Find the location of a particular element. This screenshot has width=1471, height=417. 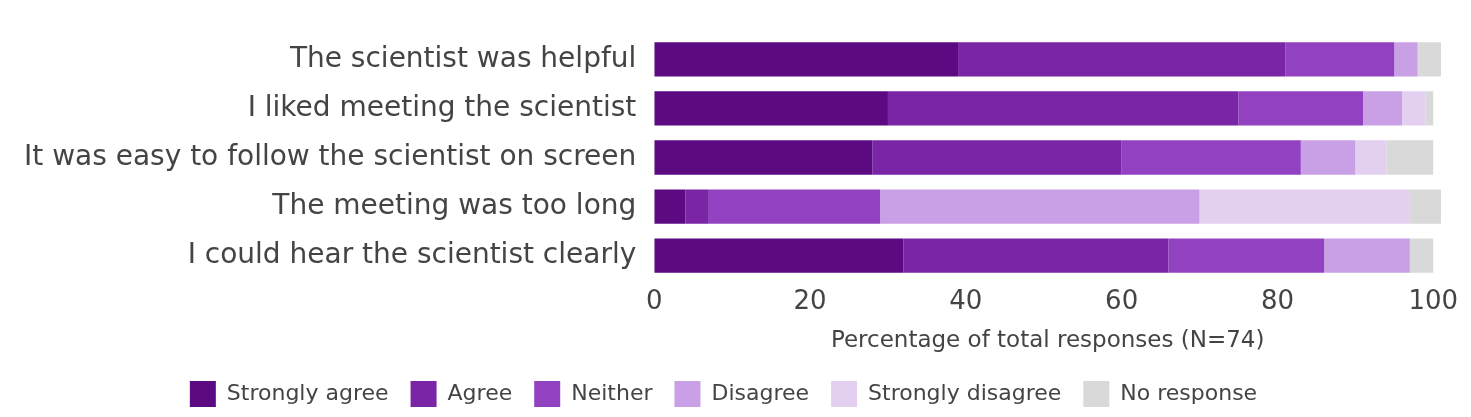

legend-label: Disagree is located at coordinates (760, 392).